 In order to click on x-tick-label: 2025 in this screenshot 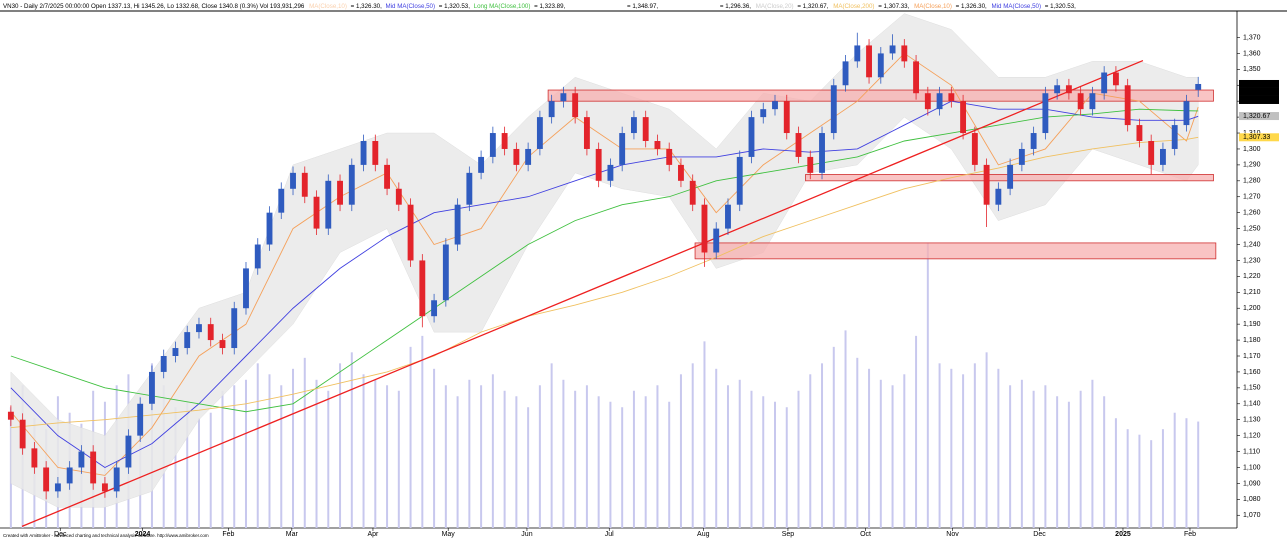, I will do `click(1123, 534)`.